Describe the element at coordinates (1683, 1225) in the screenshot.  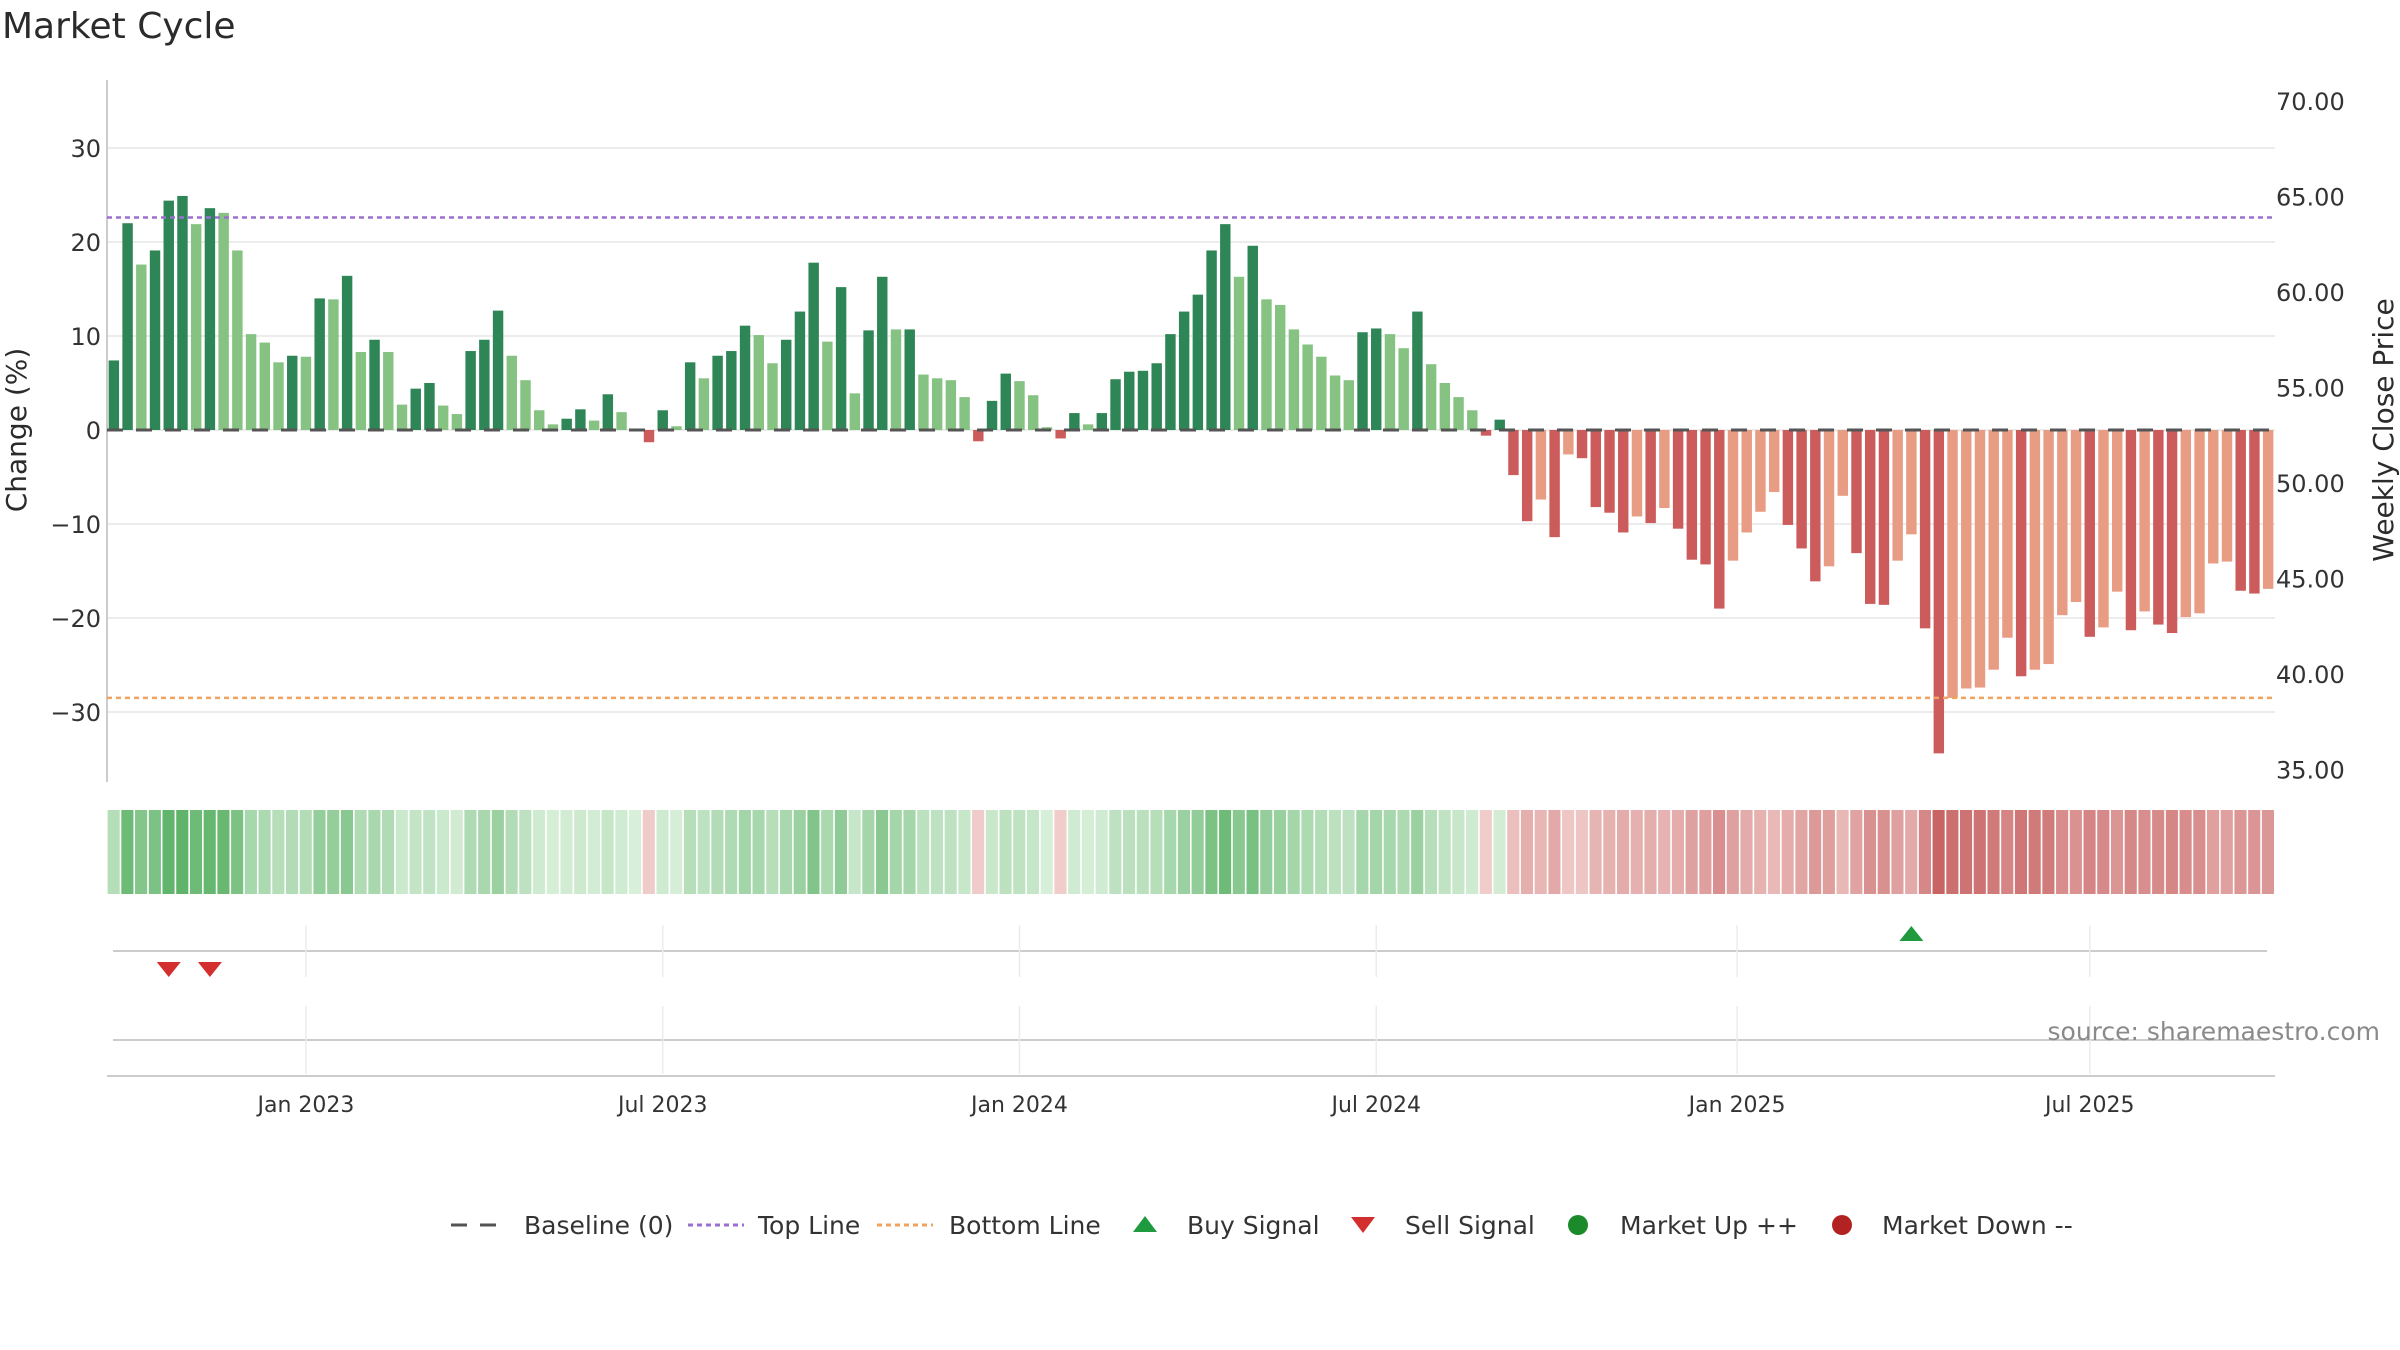
I see `legend-item-market-up: Market Up ++` at that location.